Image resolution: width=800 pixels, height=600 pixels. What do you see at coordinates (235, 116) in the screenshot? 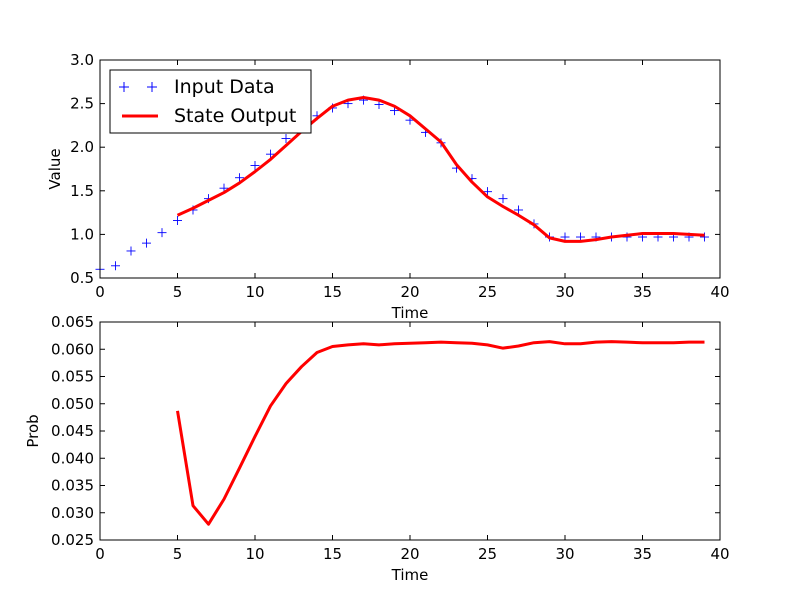
I see `legend-label-state-output: State Output` at bounding box center [235, 116].